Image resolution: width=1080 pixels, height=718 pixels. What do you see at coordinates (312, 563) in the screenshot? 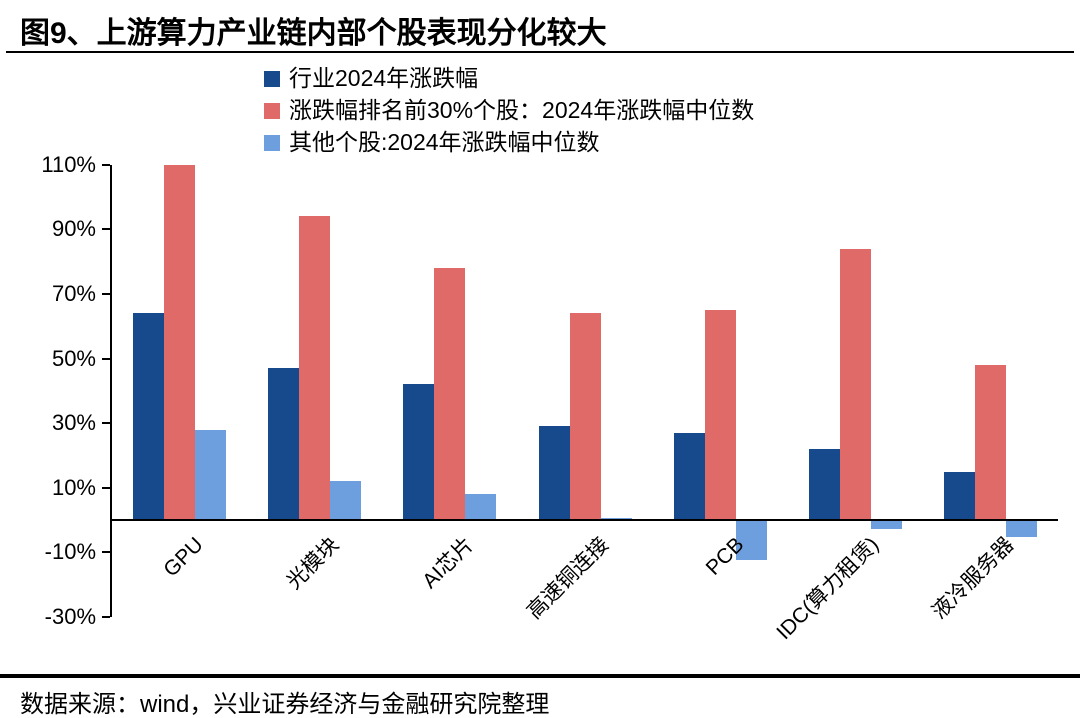
I see `category-label: 光模块` at bounding box center [312, 563].